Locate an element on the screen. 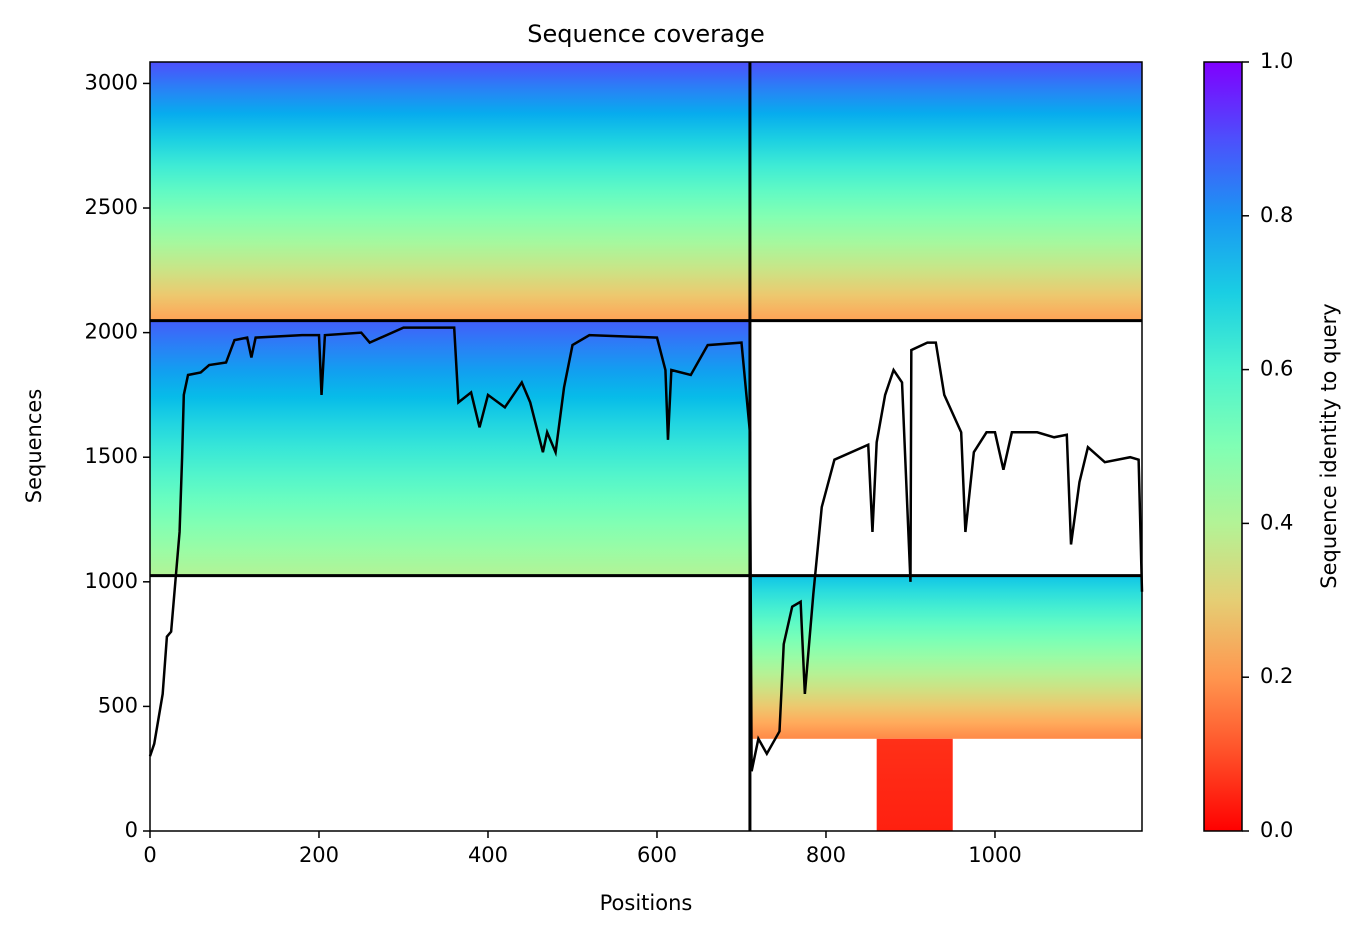 The image size is (1364, 939). y-tick-label: 2000 is located at coordinates (111, 332).